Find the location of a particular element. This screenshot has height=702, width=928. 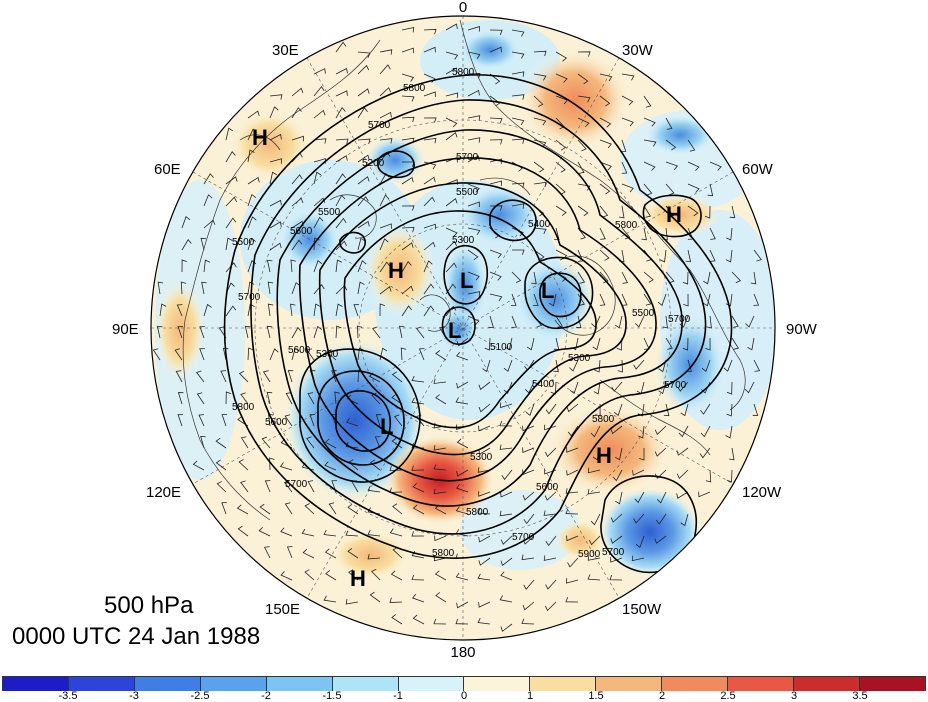

timestamp-title: 0000 UTC 24 Jan 1988 is located at coordinates (136, 636).